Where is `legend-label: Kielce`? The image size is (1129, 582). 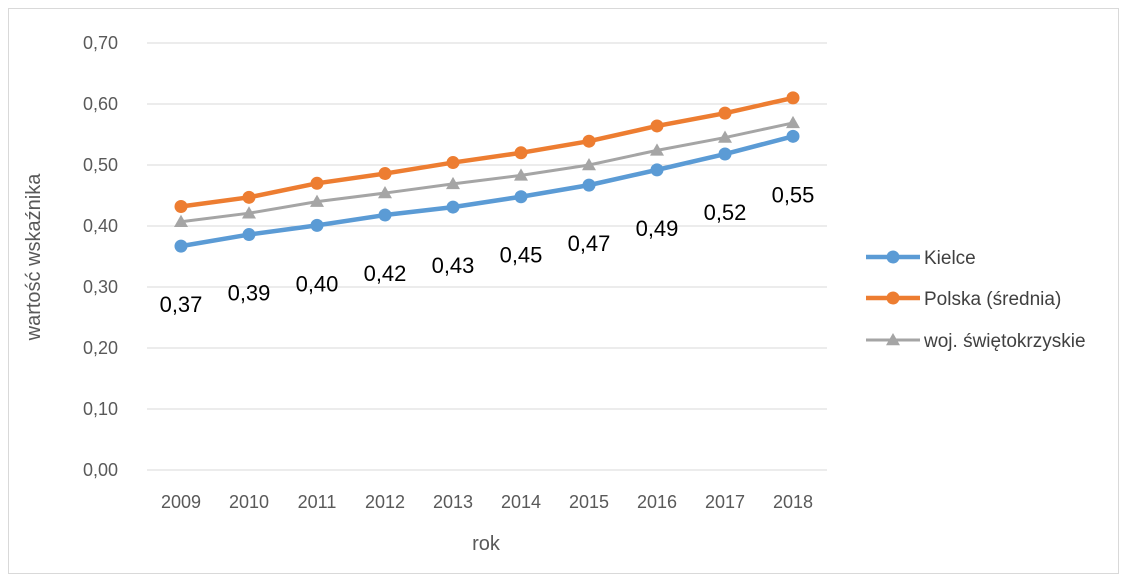 legend-label: Kielce is located at coordinates (950, 258).